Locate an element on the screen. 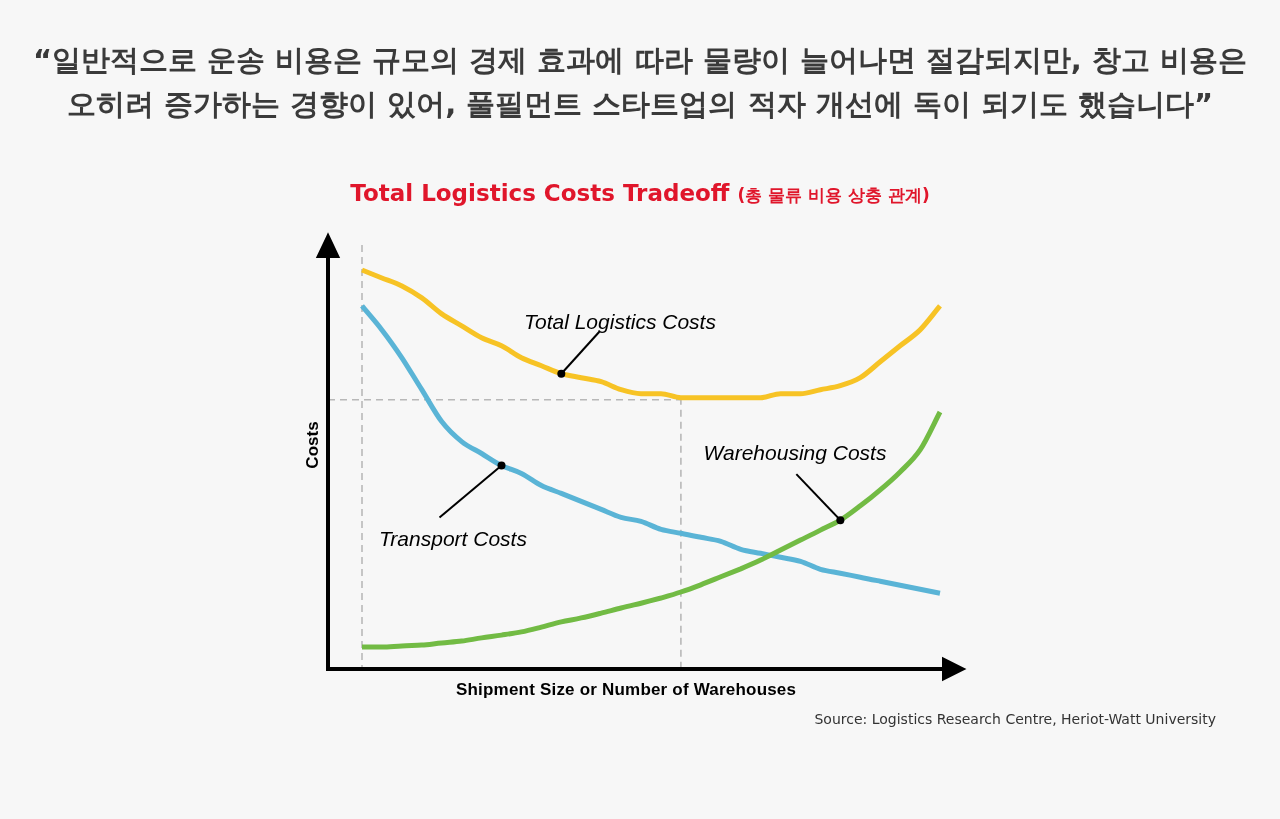 Image resolution: width=1280 pixels, height=819 pixels. series-label: Warehousing Costs is located at coordinates (795, 452).